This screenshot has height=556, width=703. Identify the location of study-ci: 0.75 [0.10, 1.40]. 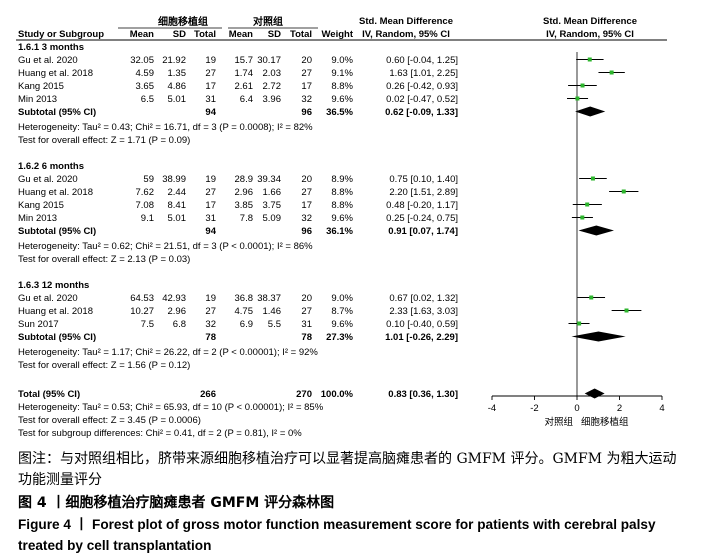
(423, 179).